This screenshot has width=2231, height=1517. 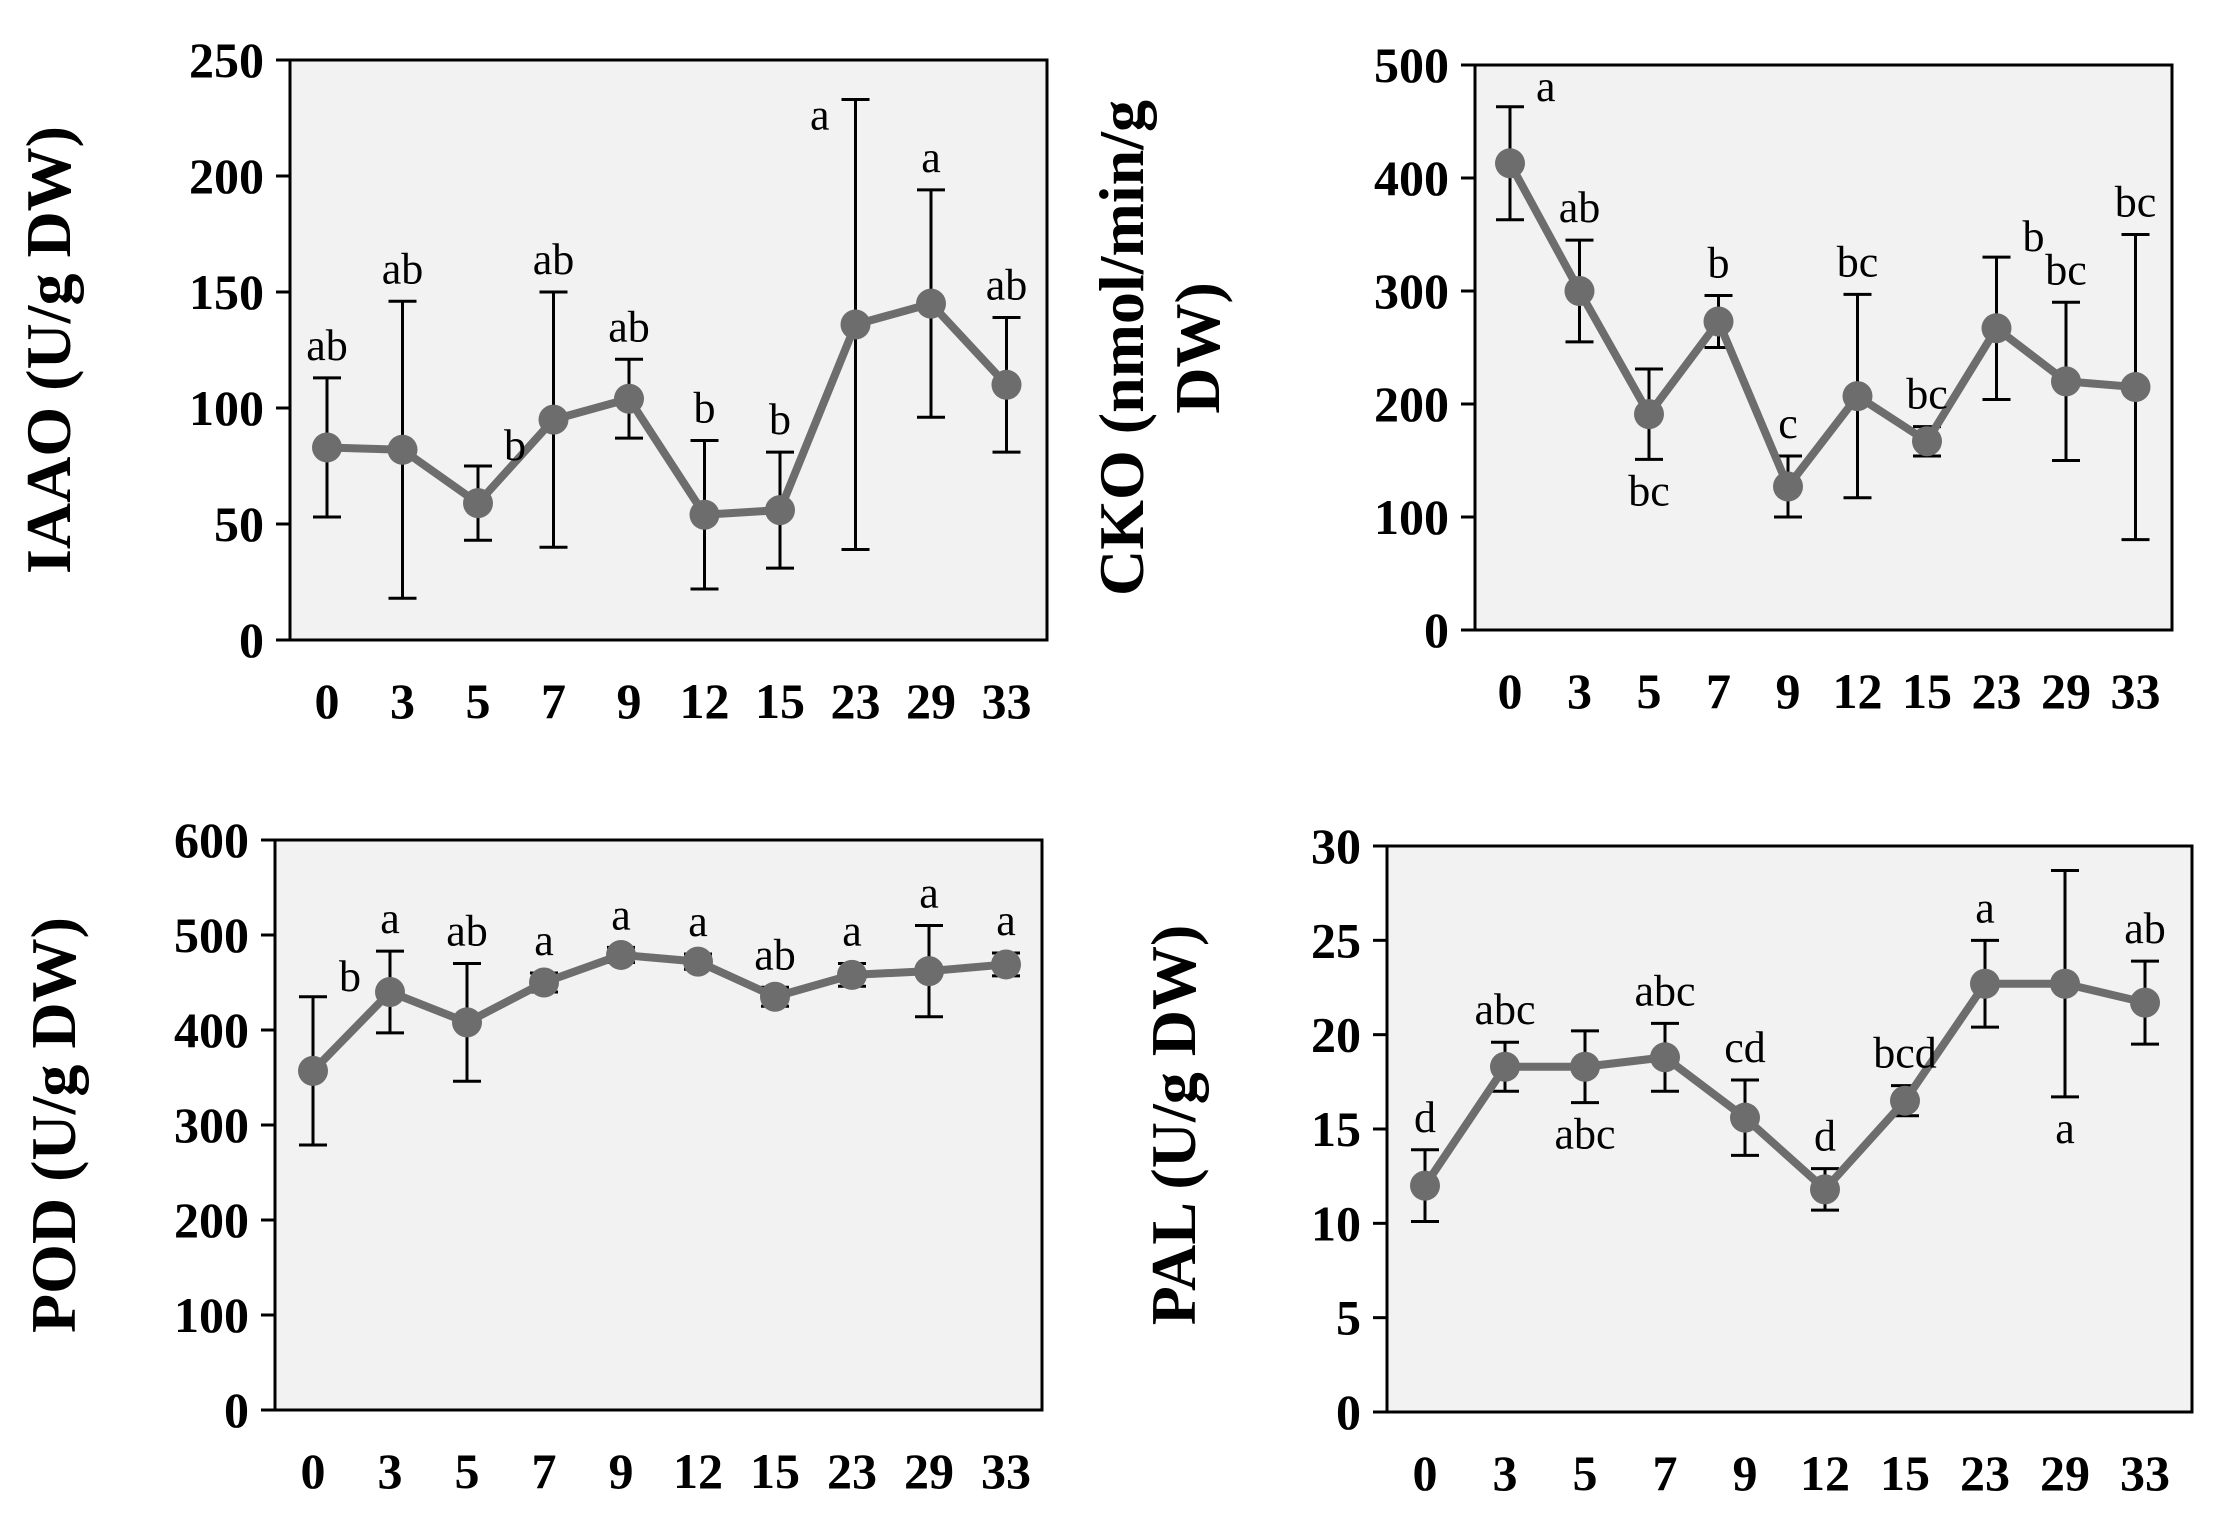 What do you see at coordinates (53, 1125) in the screenshot?
I see `pod-y-axis-title: POD (U/g DW)` at bounding box center [53, 1125].